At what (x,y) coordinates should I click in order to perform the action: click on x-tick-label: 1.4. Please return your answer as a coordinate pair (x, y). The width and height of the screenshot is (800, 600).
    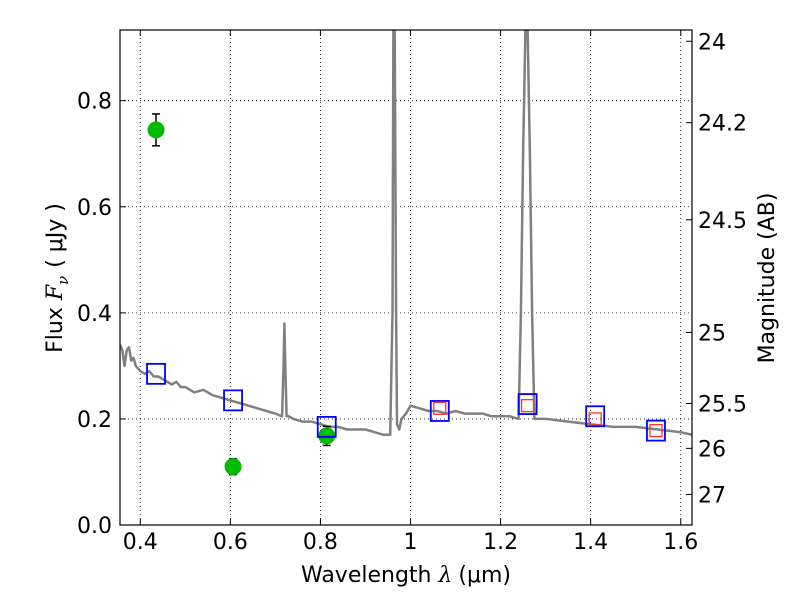
    Looking at the image, I should click on (590, 542).